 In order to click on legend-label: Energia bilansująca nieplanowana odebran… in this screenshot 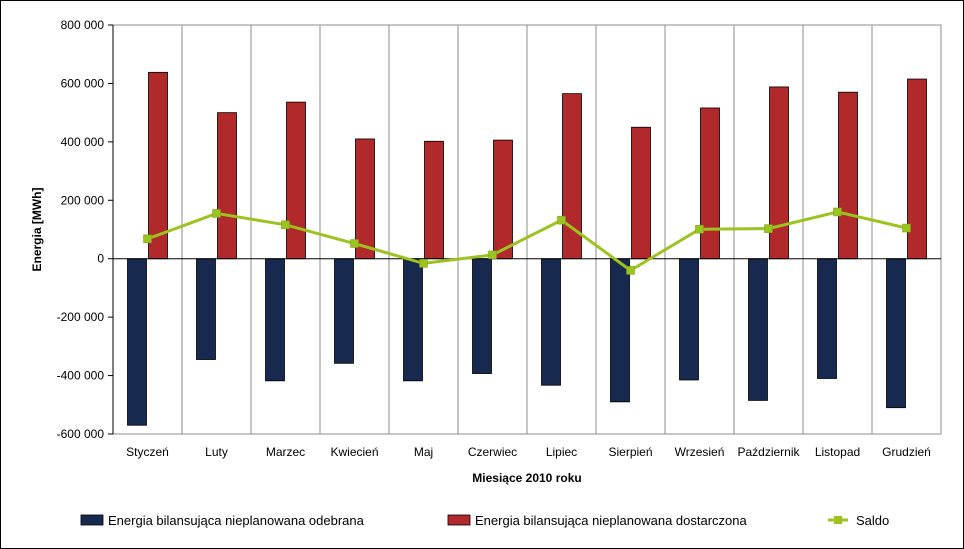, I will do `click(236, 520)`.